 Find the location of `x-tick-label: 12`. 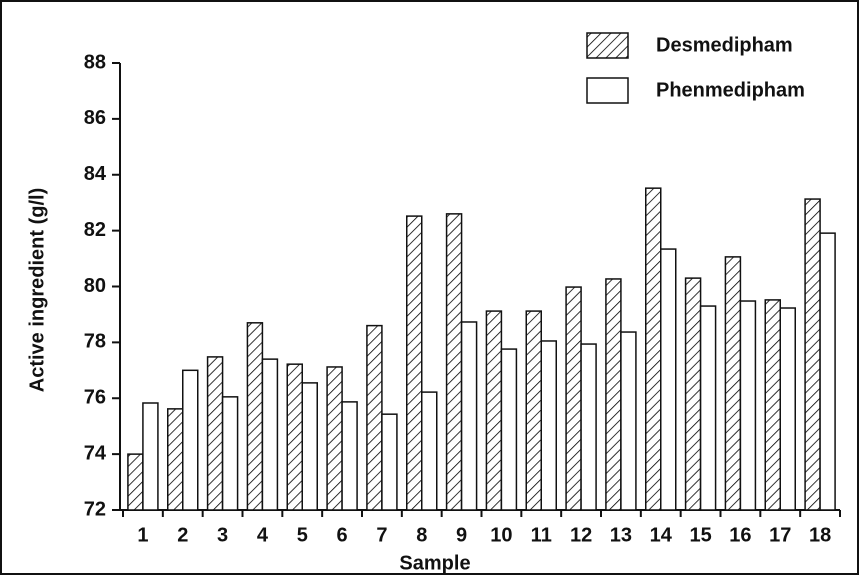

x-tick-label: 12 is located at coordinates (581, 535).